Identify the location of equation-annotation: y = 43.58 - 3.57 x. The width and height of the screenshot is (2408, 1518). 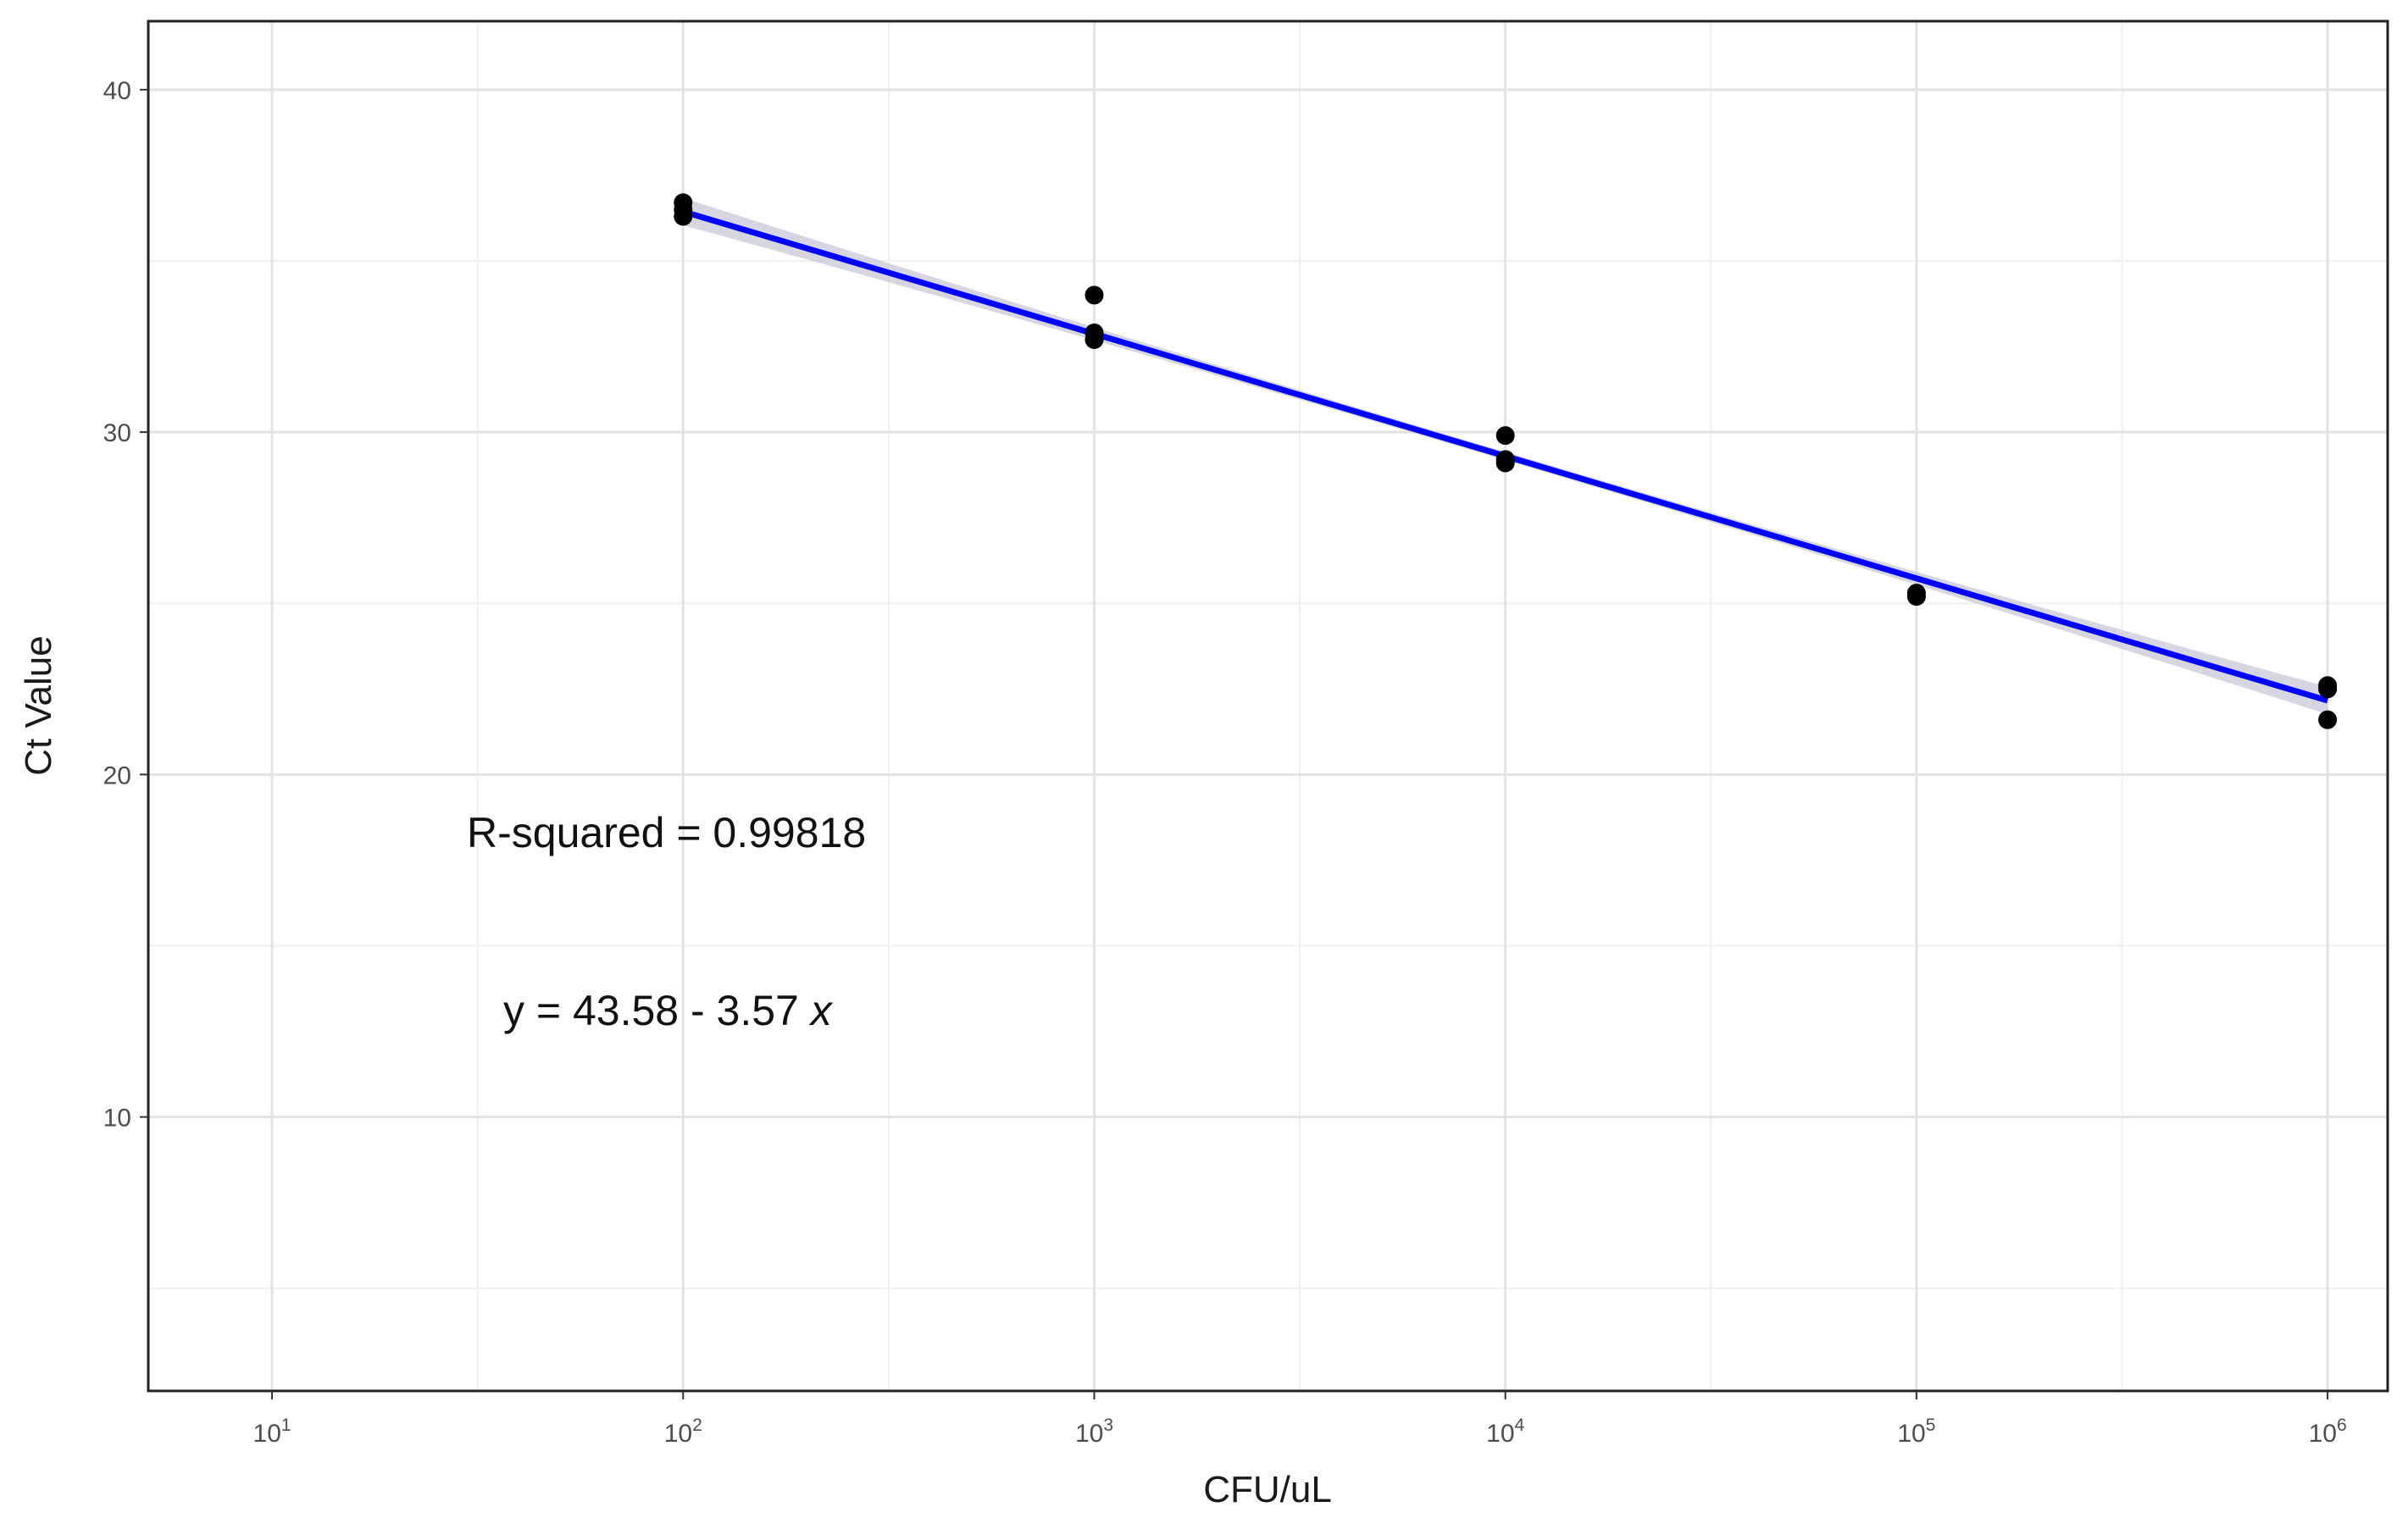
(668, 1010).